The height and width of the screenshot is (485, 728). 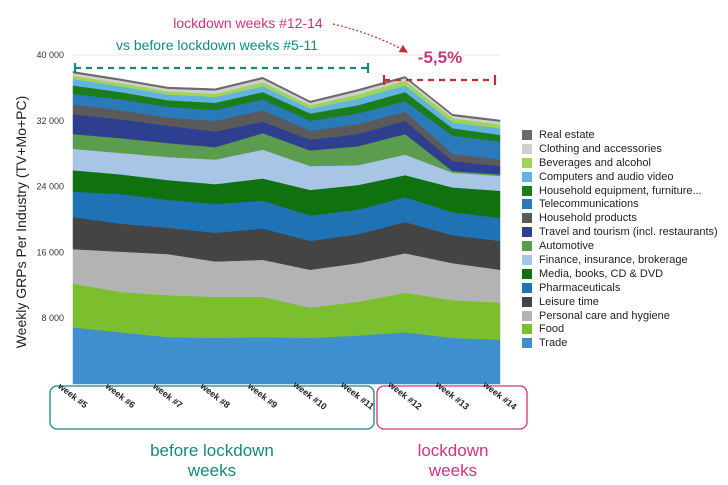 I want to click on area-real-estate, so click(x=286, y=96).